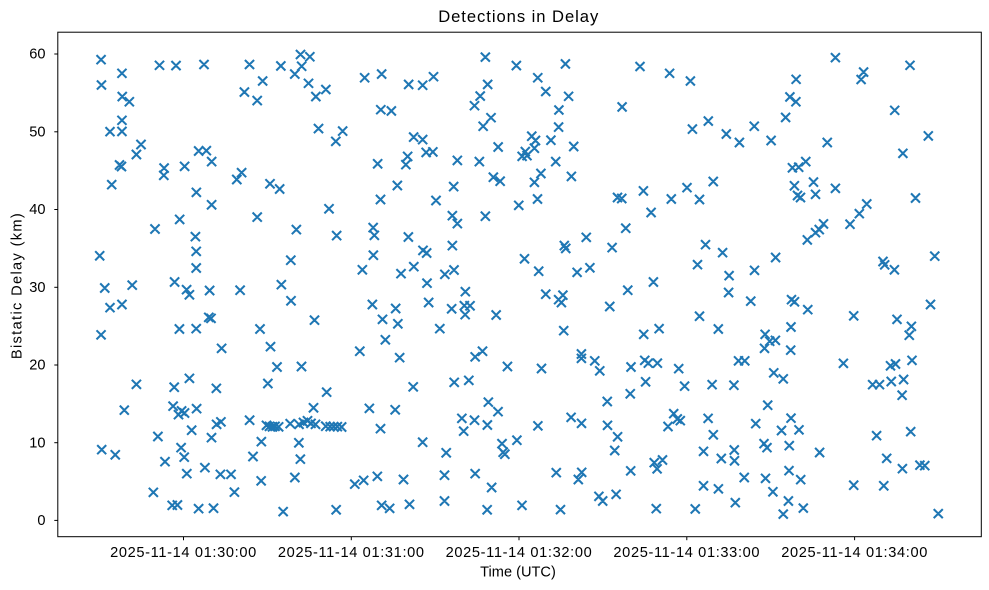  I want to click on svg-text: 30, so click(37, 288).